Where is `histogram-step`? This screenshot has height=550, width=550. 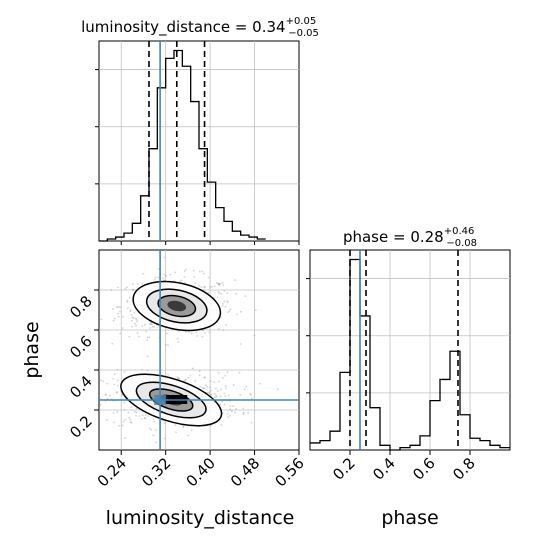
histogram-step is located at coordinates (182, 145).